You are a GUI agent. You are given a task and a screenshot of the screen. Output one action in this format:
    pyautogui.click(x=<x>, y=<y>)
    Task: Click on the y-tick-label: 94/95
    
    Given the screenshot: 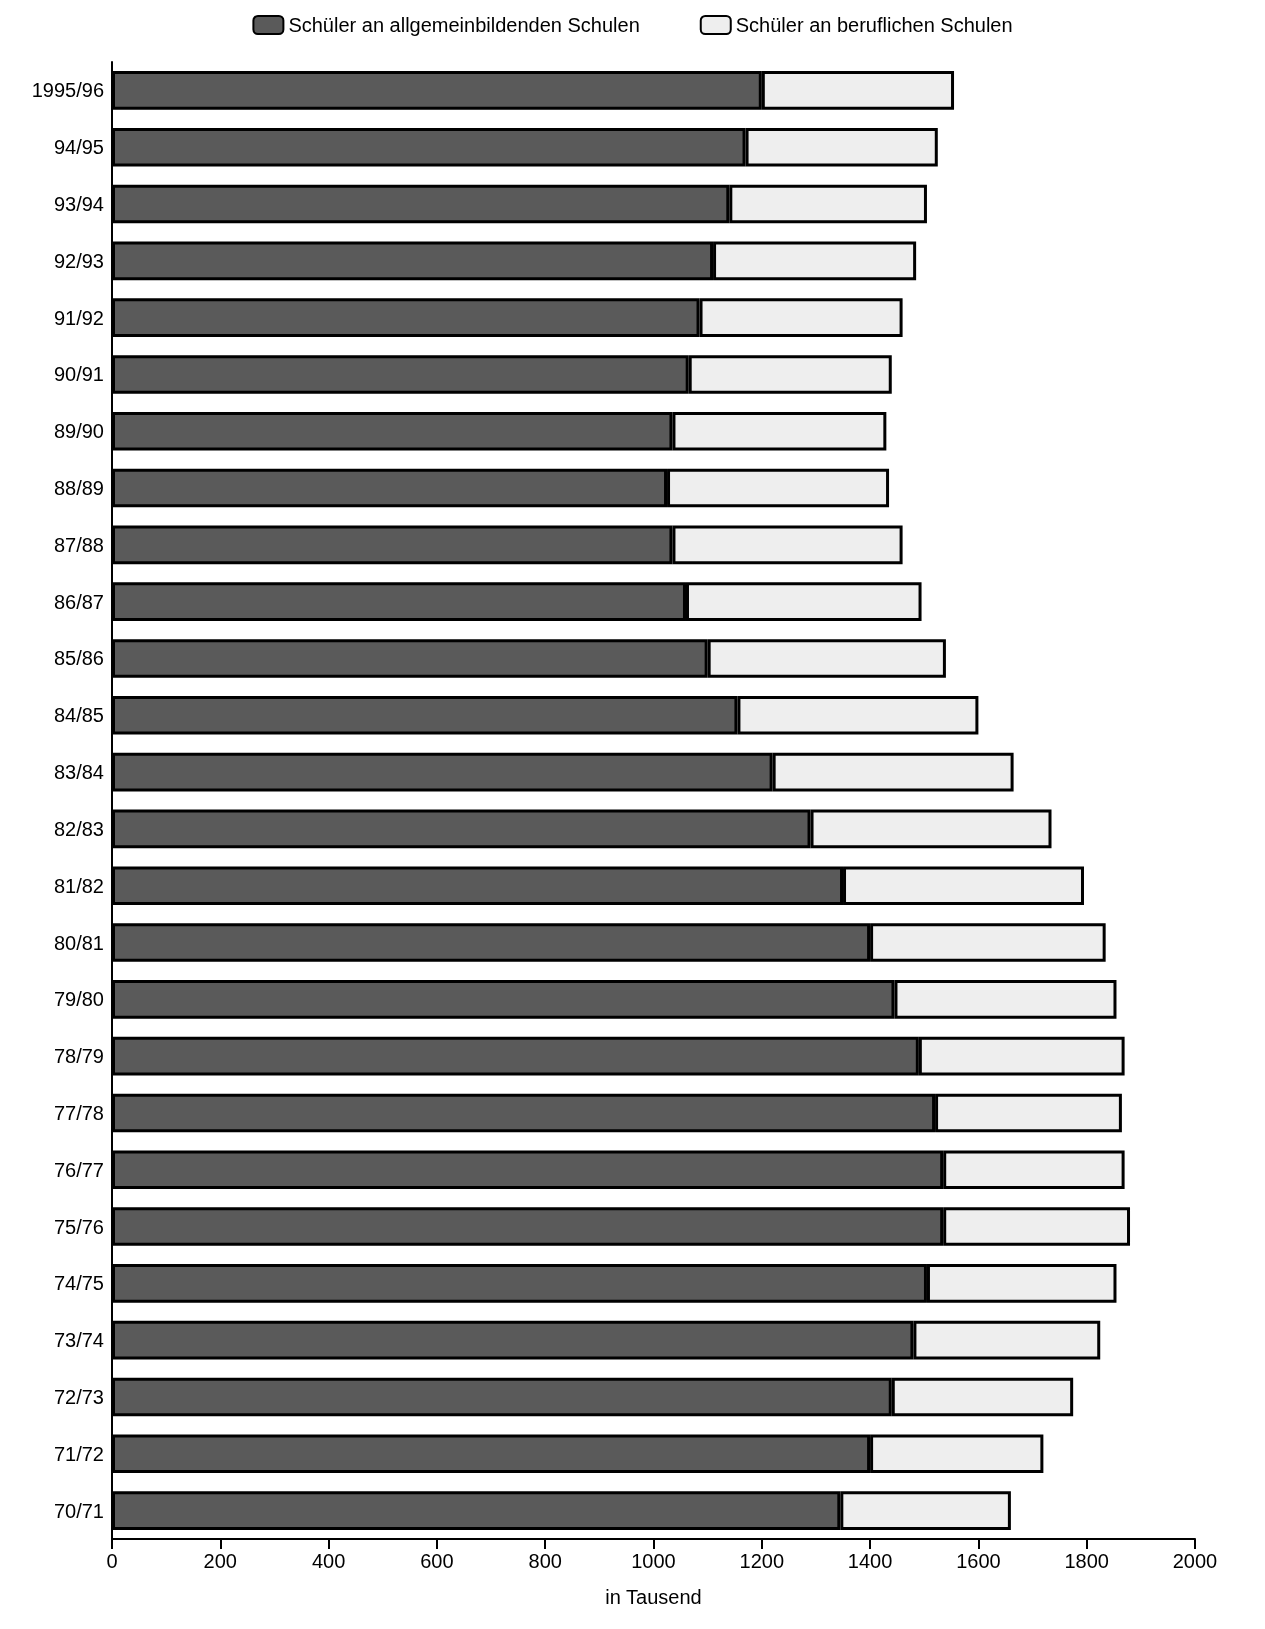 What is the action you would take?
    pyautogui.click(x=78, y=147)
    